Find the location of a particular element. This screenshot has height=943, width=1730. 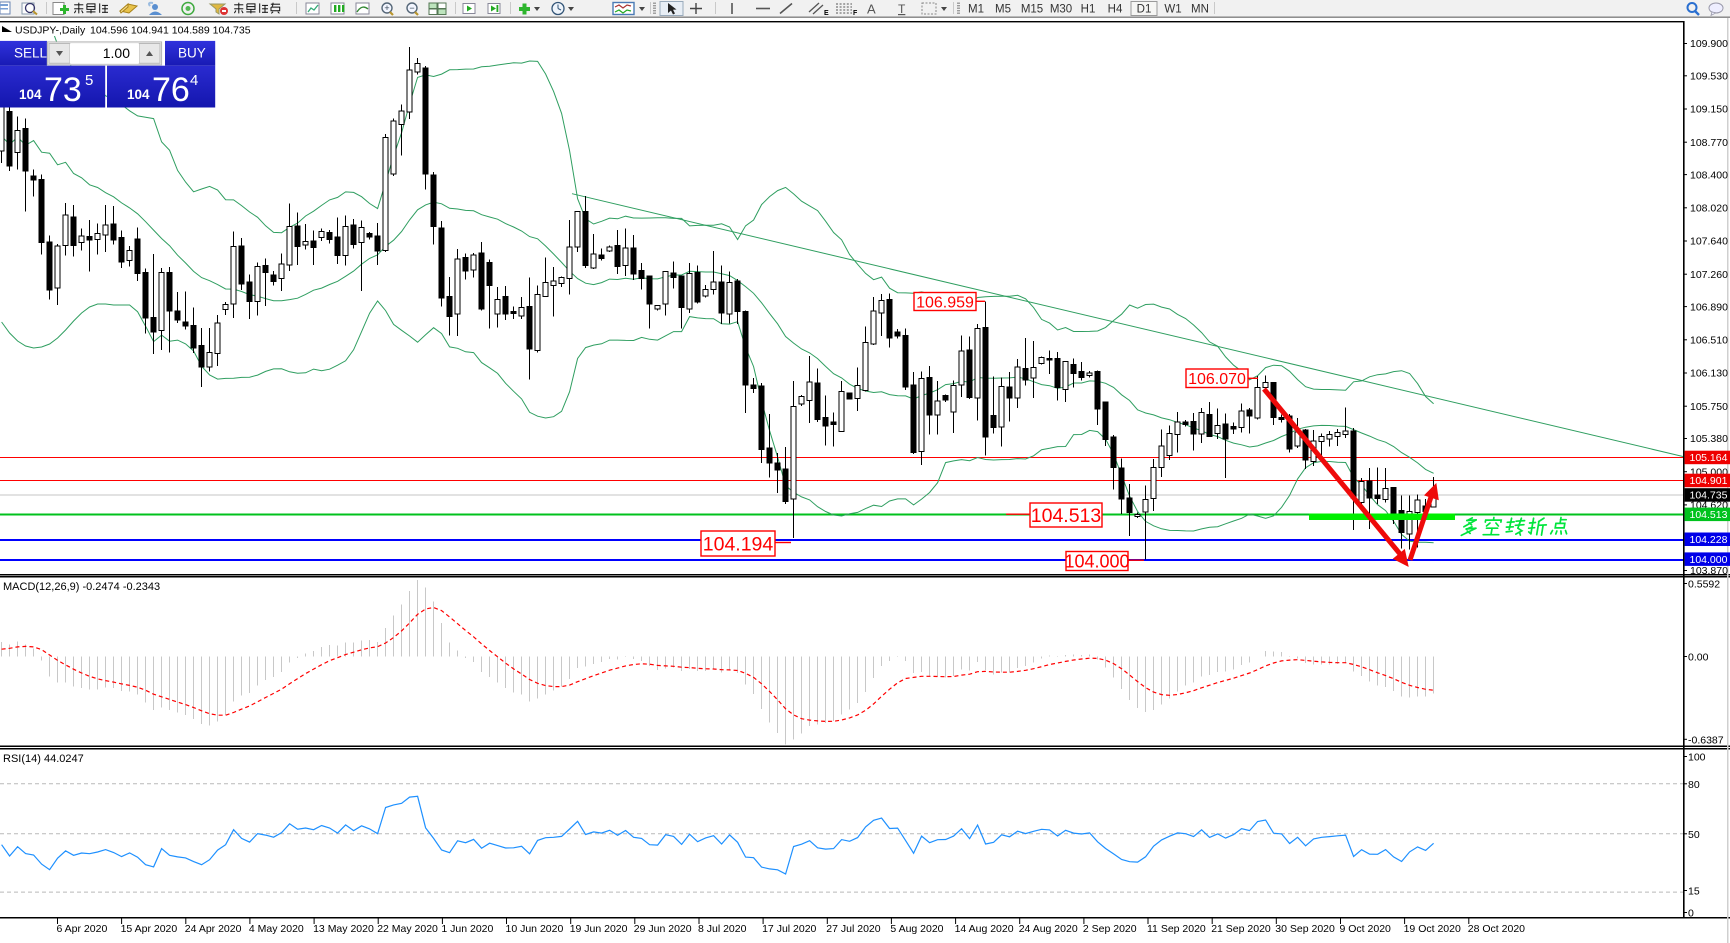

svg-text: 29 Jun 2020 is located at coordinates (663, 929).